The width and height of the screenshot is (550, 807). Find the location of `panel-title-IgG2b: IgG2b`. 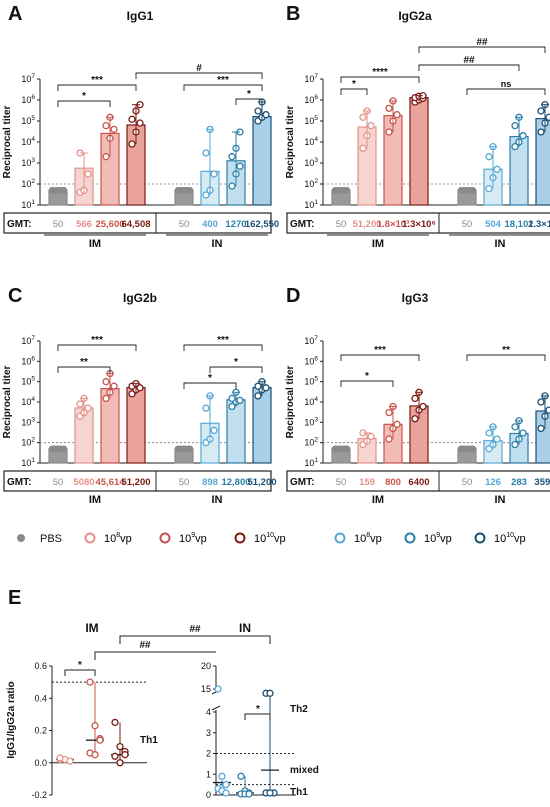

panel-title-IgG2b: IgG2b is located at coordinates (140, 298).